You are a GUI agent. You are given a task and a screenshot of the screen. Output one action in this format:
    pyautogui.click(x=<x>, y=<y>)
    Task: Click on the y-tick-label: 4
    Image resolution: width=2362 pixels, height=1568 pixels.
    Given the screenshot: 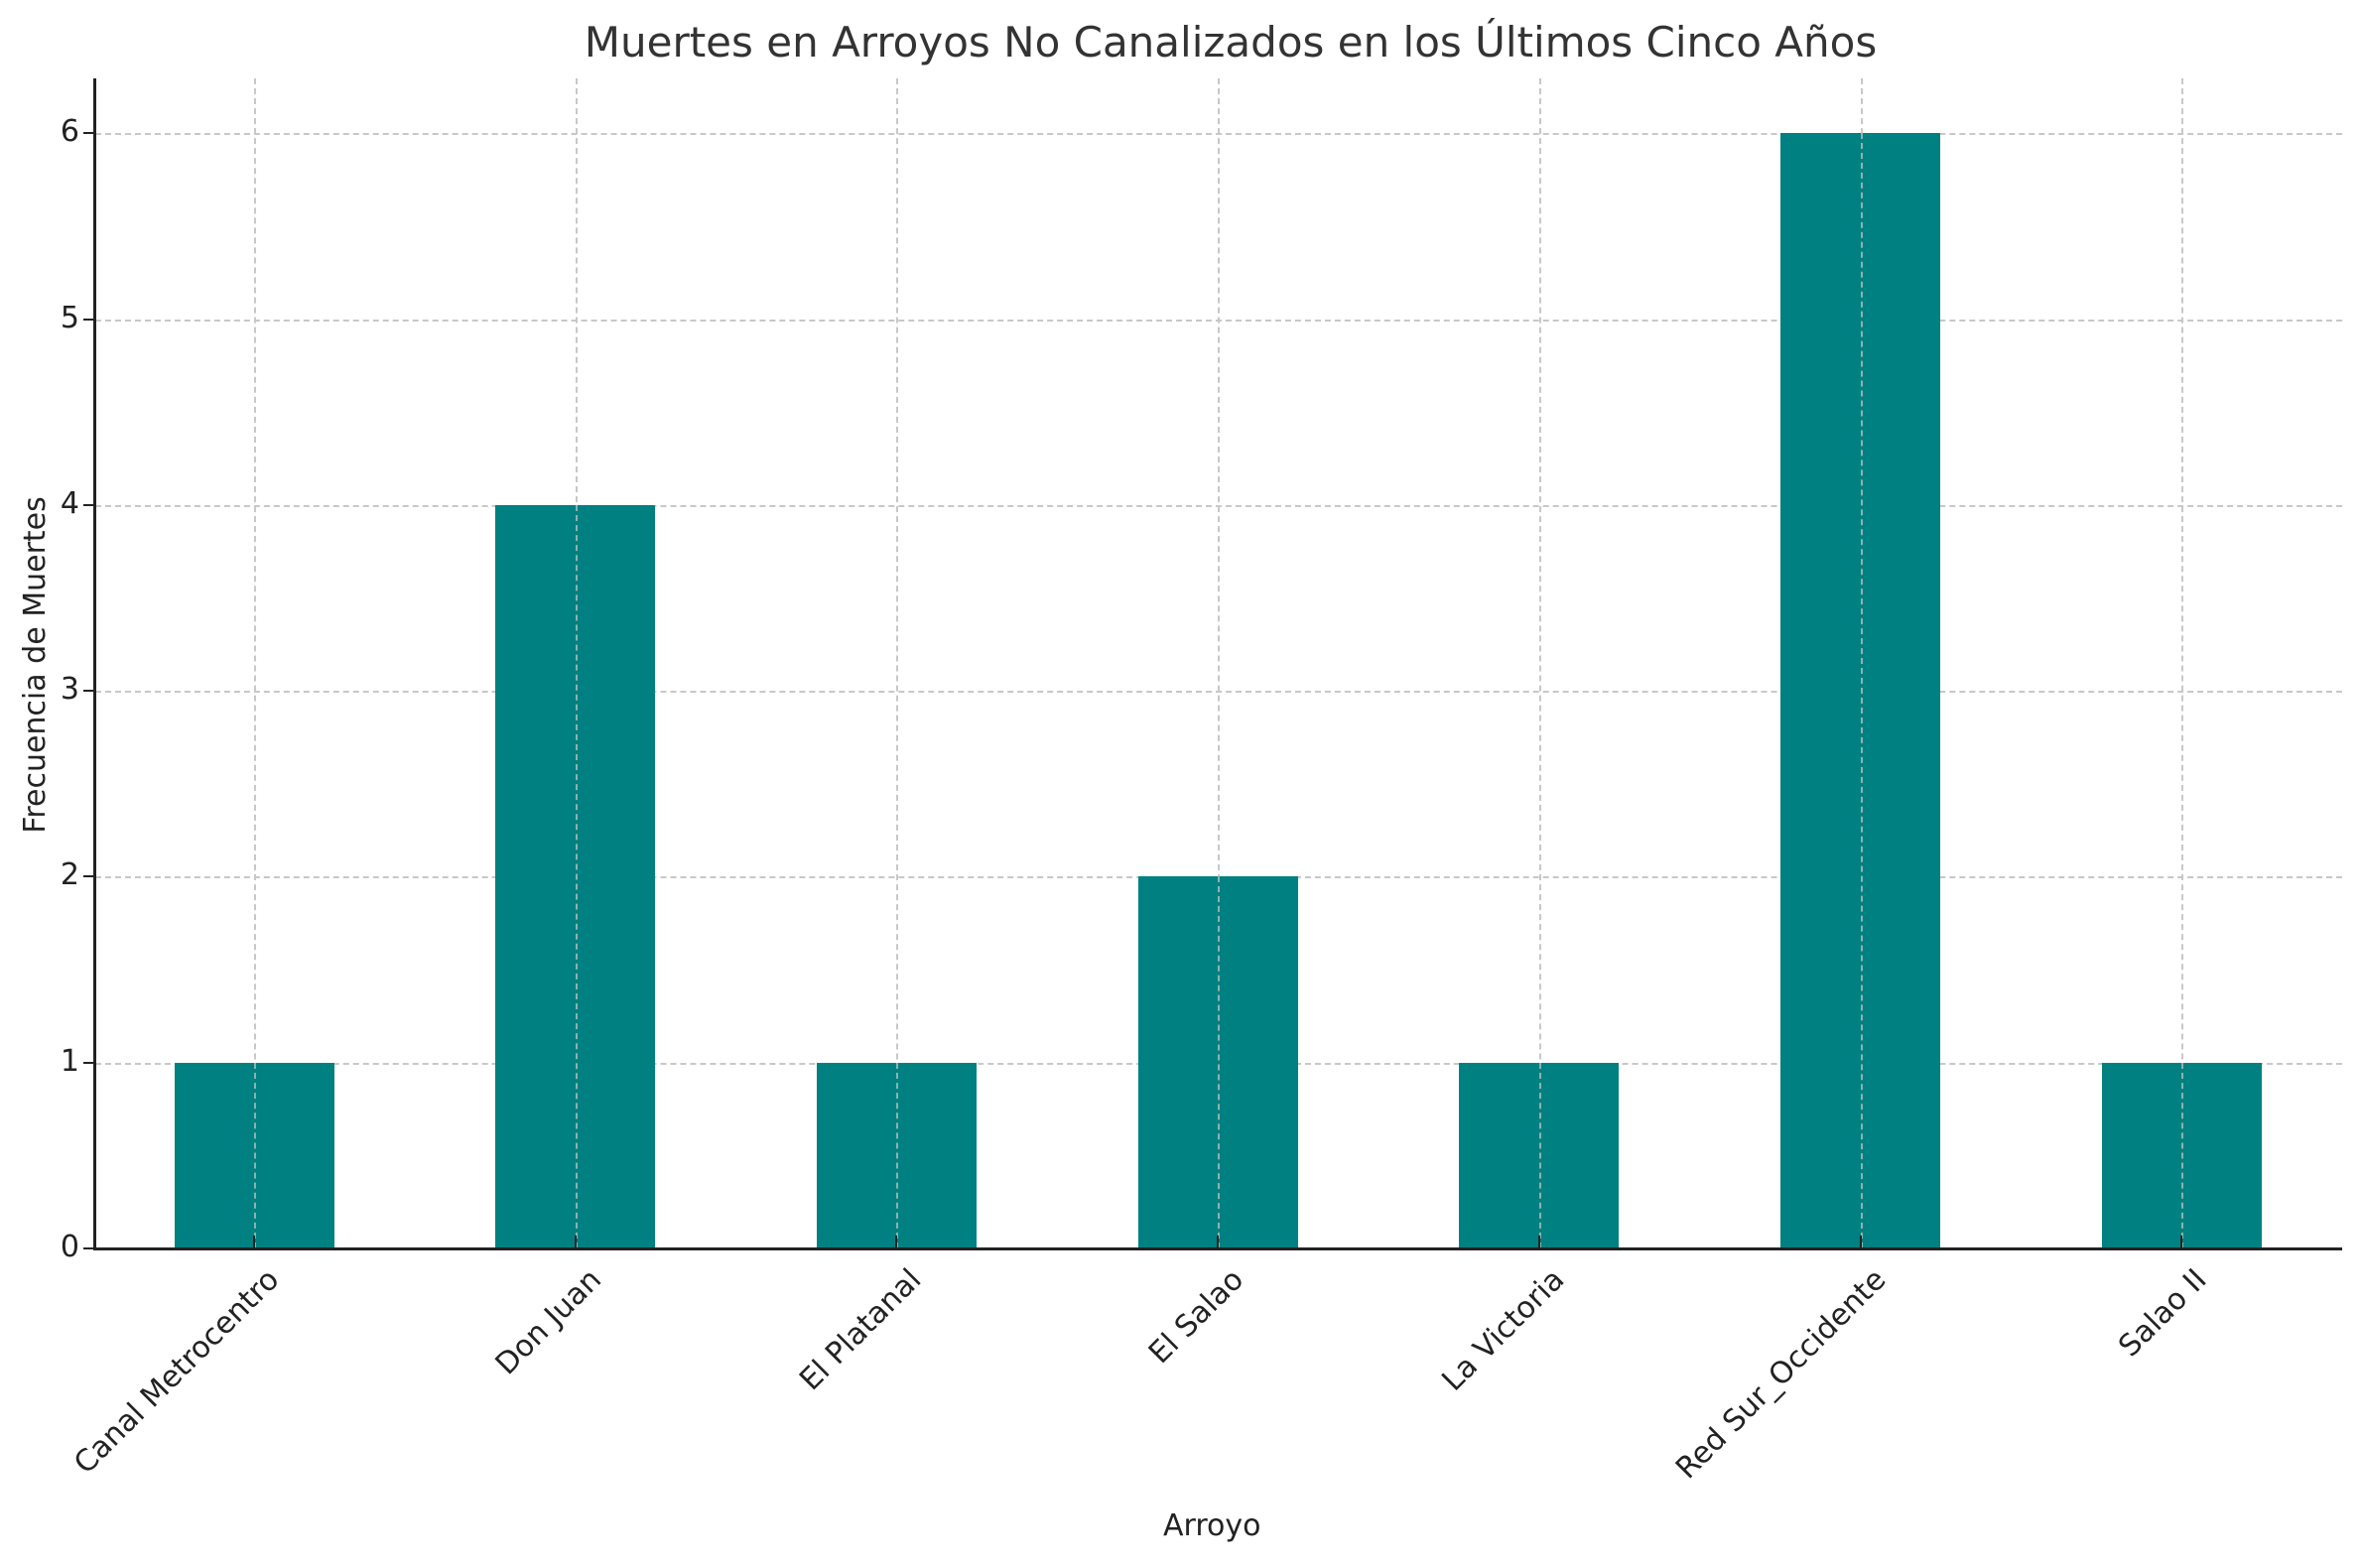 What is the action you would take?
    pyautogui.click(x=69, y=503)
    